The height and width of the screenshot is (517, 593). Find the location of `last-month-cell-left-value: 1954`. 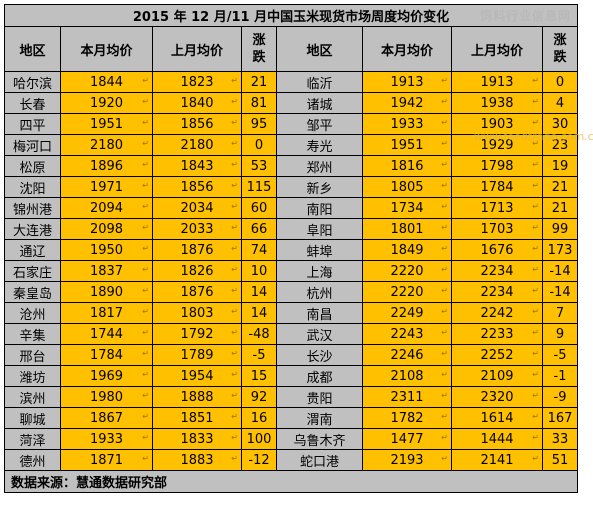

last-month-cell-left-value: 1954 is located at coordinates (197, 376).